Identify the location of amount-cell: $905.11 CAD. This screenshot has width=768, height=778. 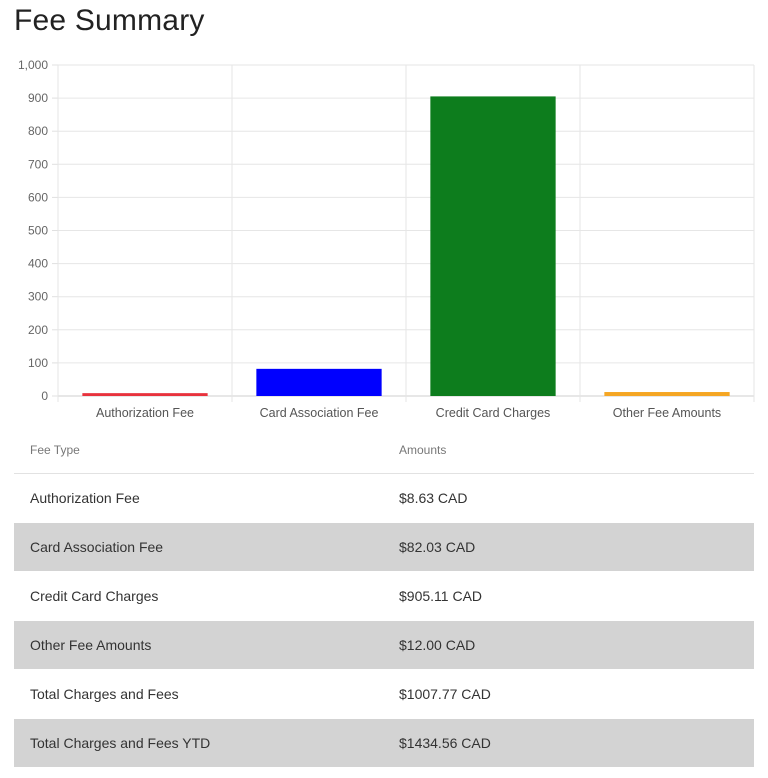
(576, 596).